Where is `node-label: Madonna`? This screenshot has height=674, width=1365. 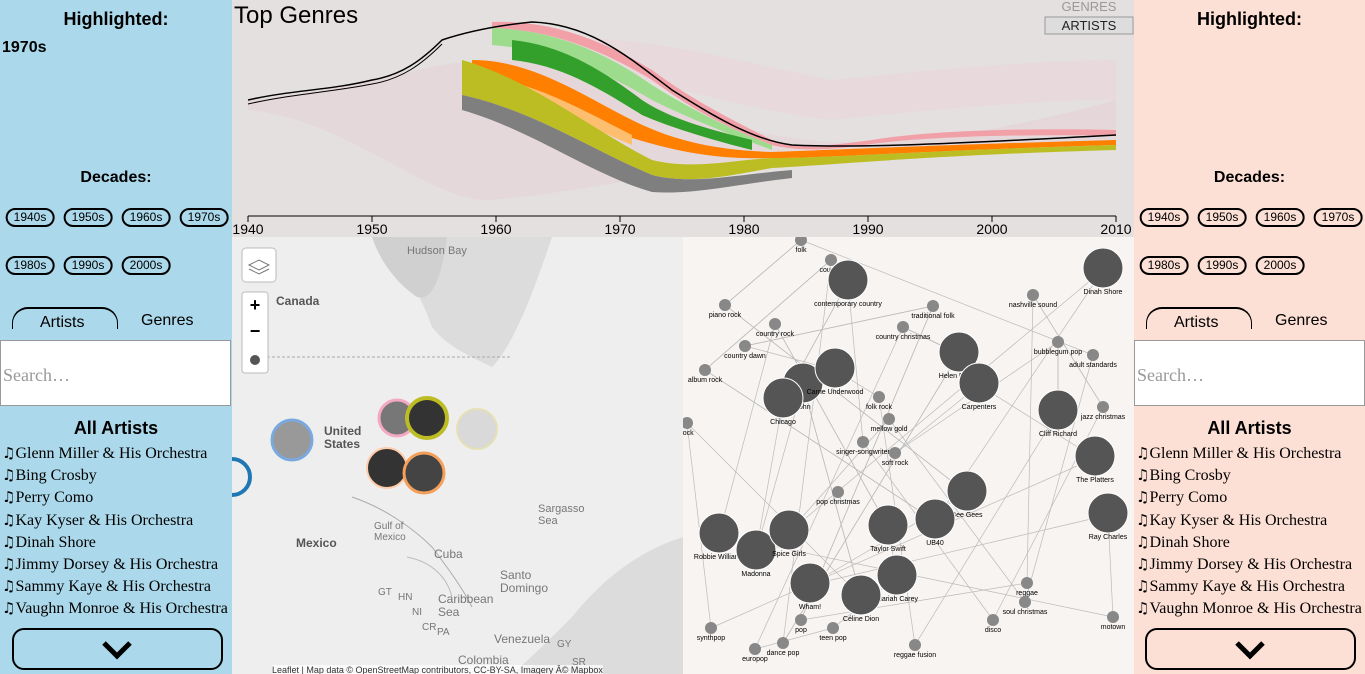
node-label: Madonna is located at coordinates (755, 574).